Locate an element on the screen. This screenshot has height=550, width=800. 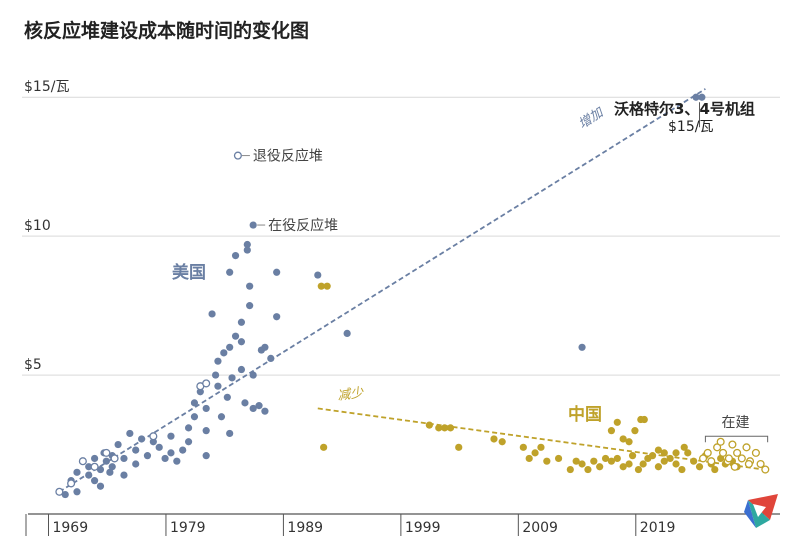
under-construction-label: 在建 is located at coordinates (736, 423).